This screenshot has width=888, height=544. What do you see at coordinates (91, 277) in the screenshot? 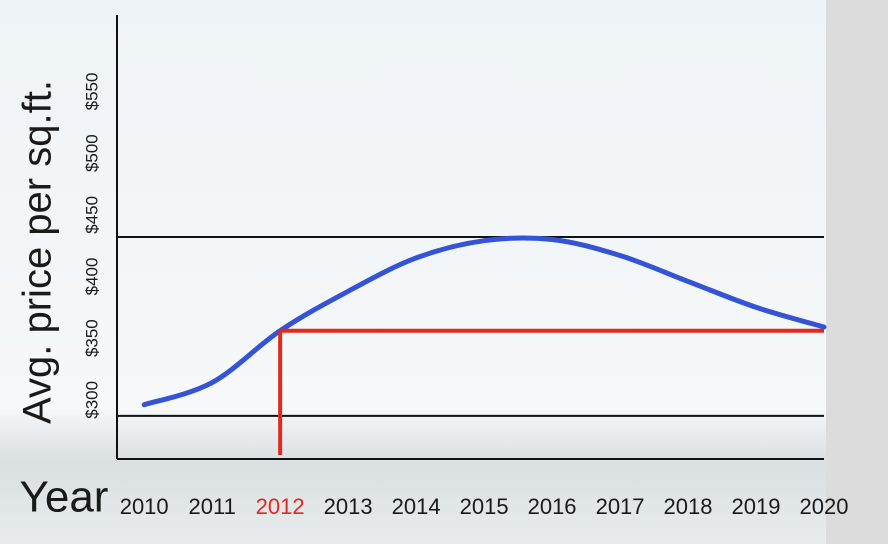
I see `y-tick-label: $400` at bounding box center [91, 277].